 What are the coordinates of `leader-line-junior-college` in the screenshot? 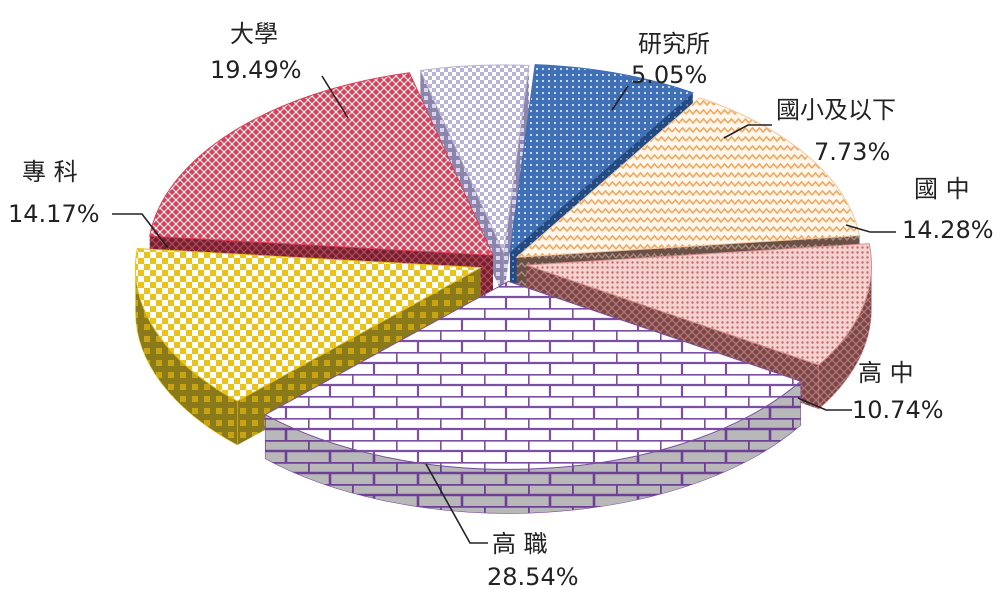 It's located at (140, 231).